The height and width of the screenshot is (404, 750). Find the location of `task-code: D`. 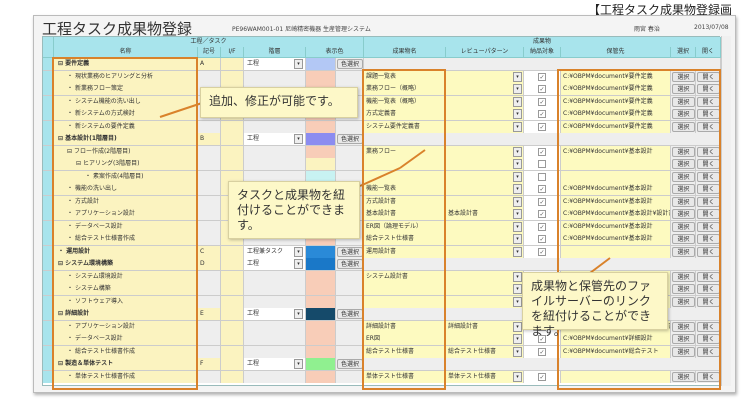

task-code: D is located at coordinates (209, 264).